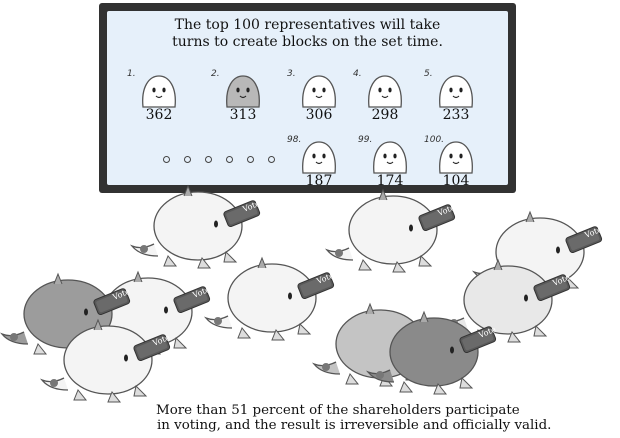 Image resolution: width=620 pixels, height=438 pixels. What do you see at coordinates (357, 74) in the screenshot?
I see `rank-label: 4.` at bounding box center [357, 74].